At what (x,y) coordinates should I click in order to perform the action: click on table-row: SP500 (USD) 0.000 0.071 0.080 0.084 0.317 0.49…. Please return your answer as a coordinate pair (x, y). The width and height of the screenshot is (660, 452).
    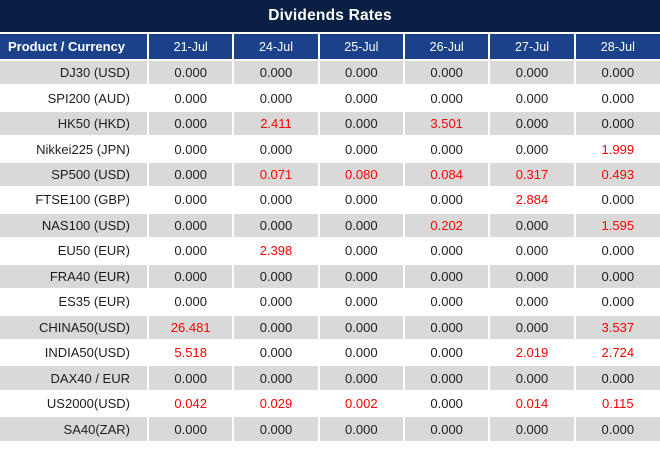
    Looking at the image, I should click on (330, 174).